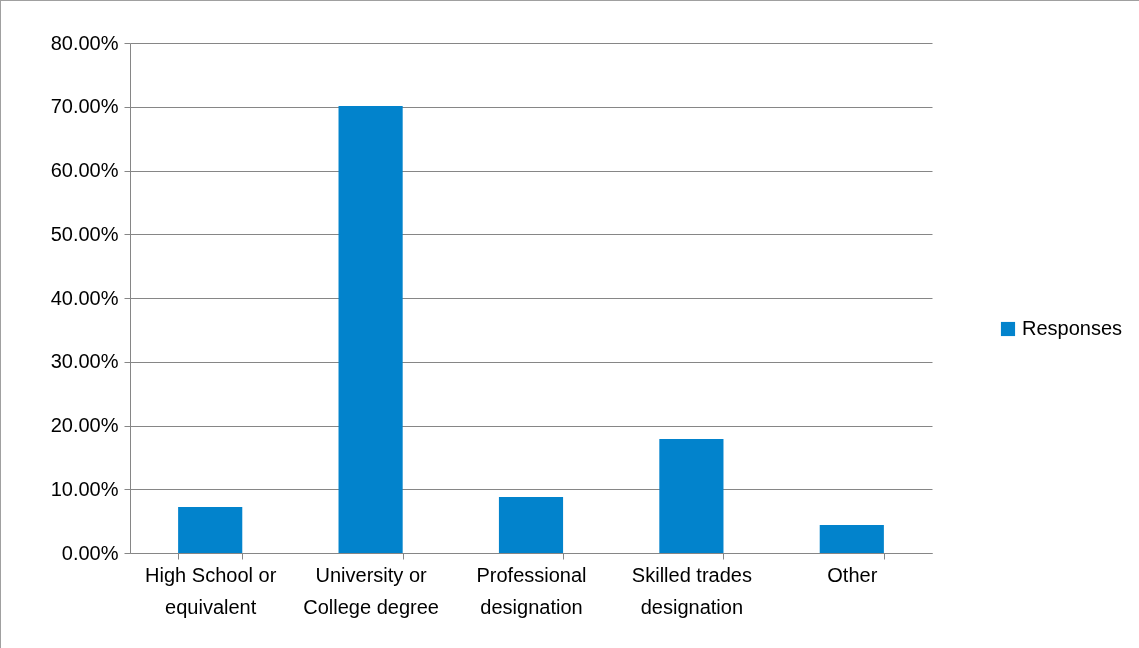  Describe the element at coordinates (84, 42) in the screenshot. I see `y-tick-label: 80.00%` at that location.